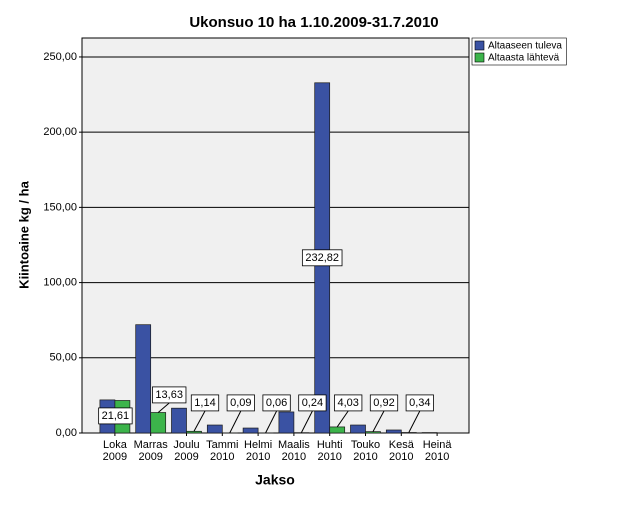 Image resolution: width=629 pixels, height=509 pixels. What do you see at coordinates (524, 58) in the screenshot?
I see `legend-label: Altaasta lähtevä` at bounding box center [524, 58].